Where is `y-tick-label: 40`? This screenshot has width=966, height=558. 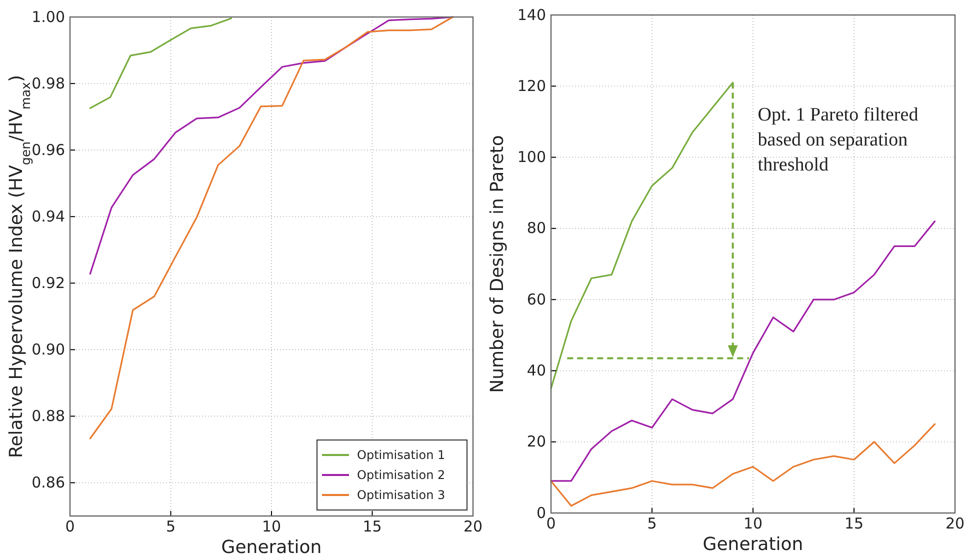
y-tick-label: 40 is located at coordinates (536, 371).